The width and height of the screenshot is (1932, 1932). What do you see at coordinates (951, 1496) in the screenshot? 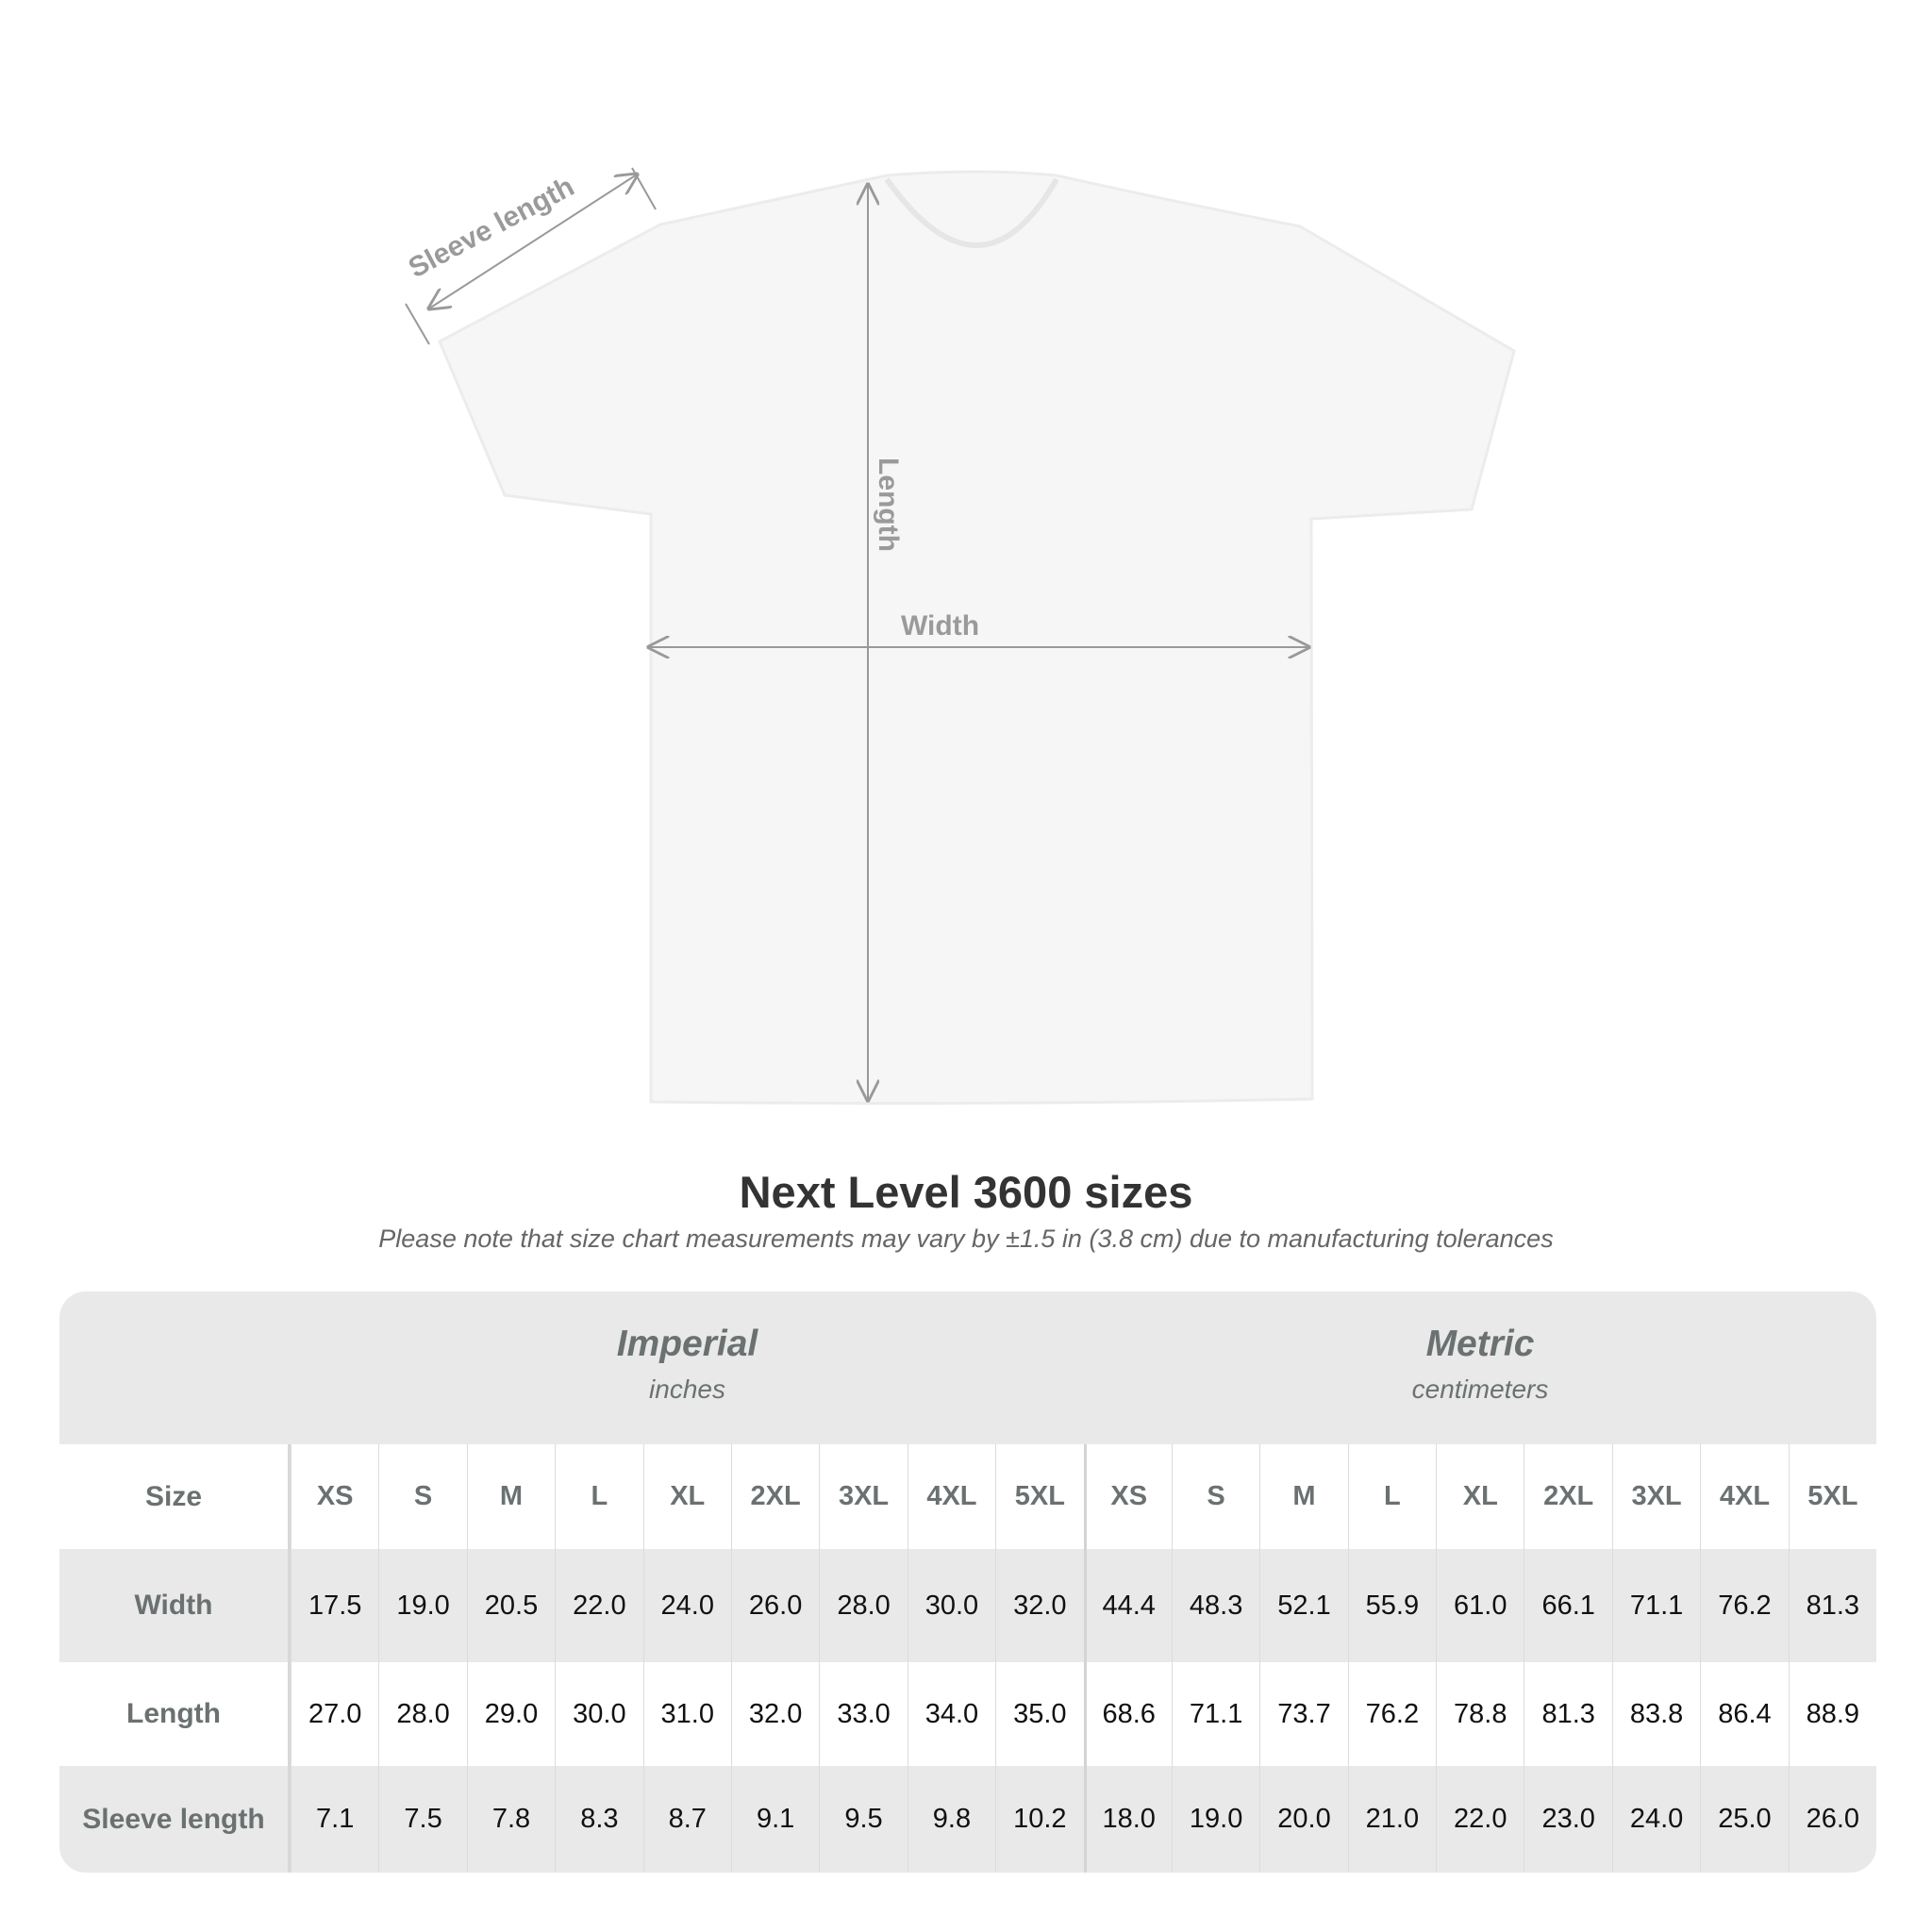
I see `imperial-size-4xl: 4XL` at bounding box center [951, 1496].